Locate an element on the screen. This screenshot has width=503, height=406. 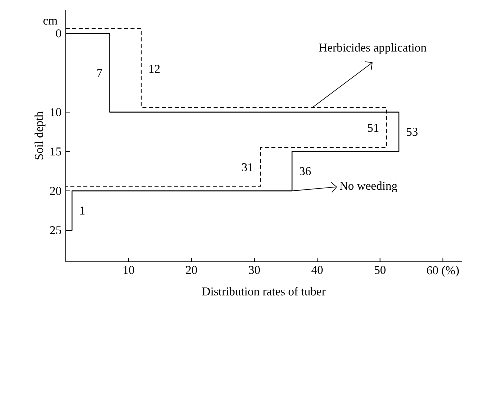
annotation: 51 is located at coordinates (373, 128).